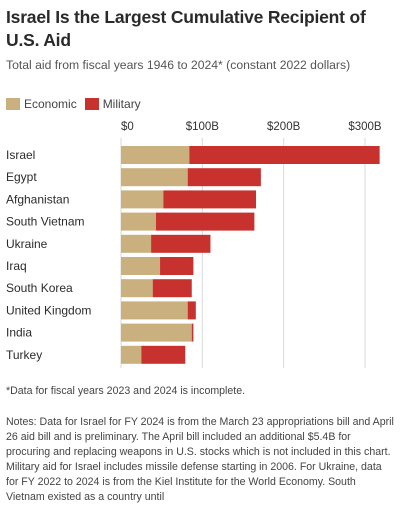  Describe the element at coordinates (154, 310) in the screenshot. I see `bar-economic-united-kingdom` at that location.